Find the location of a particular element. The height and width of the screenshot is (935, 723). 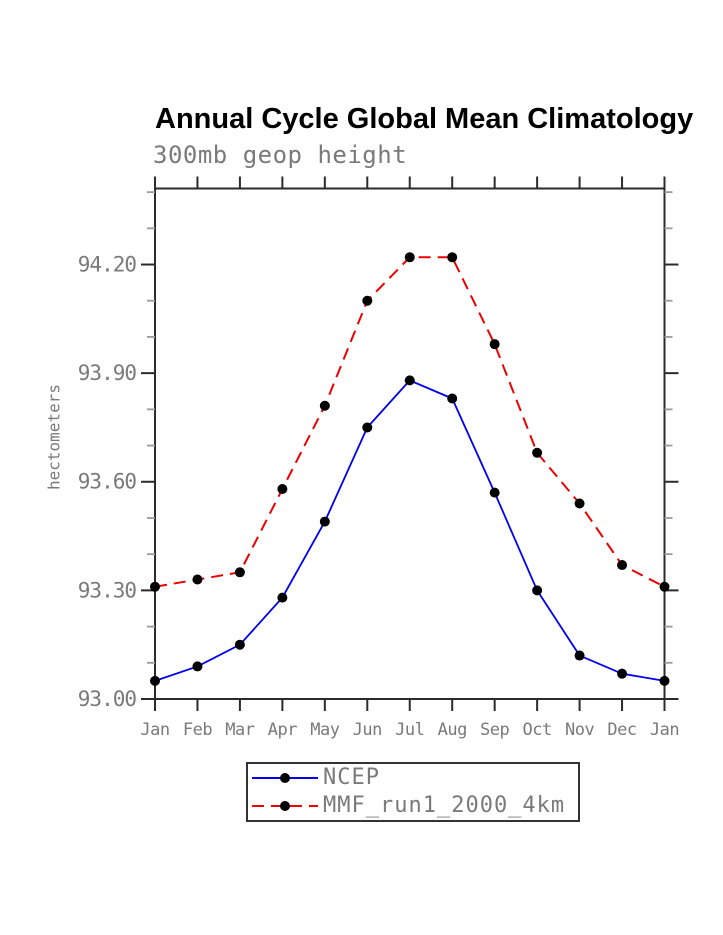

y-tick-label: 93.60 is located at coordinates (107, 482).